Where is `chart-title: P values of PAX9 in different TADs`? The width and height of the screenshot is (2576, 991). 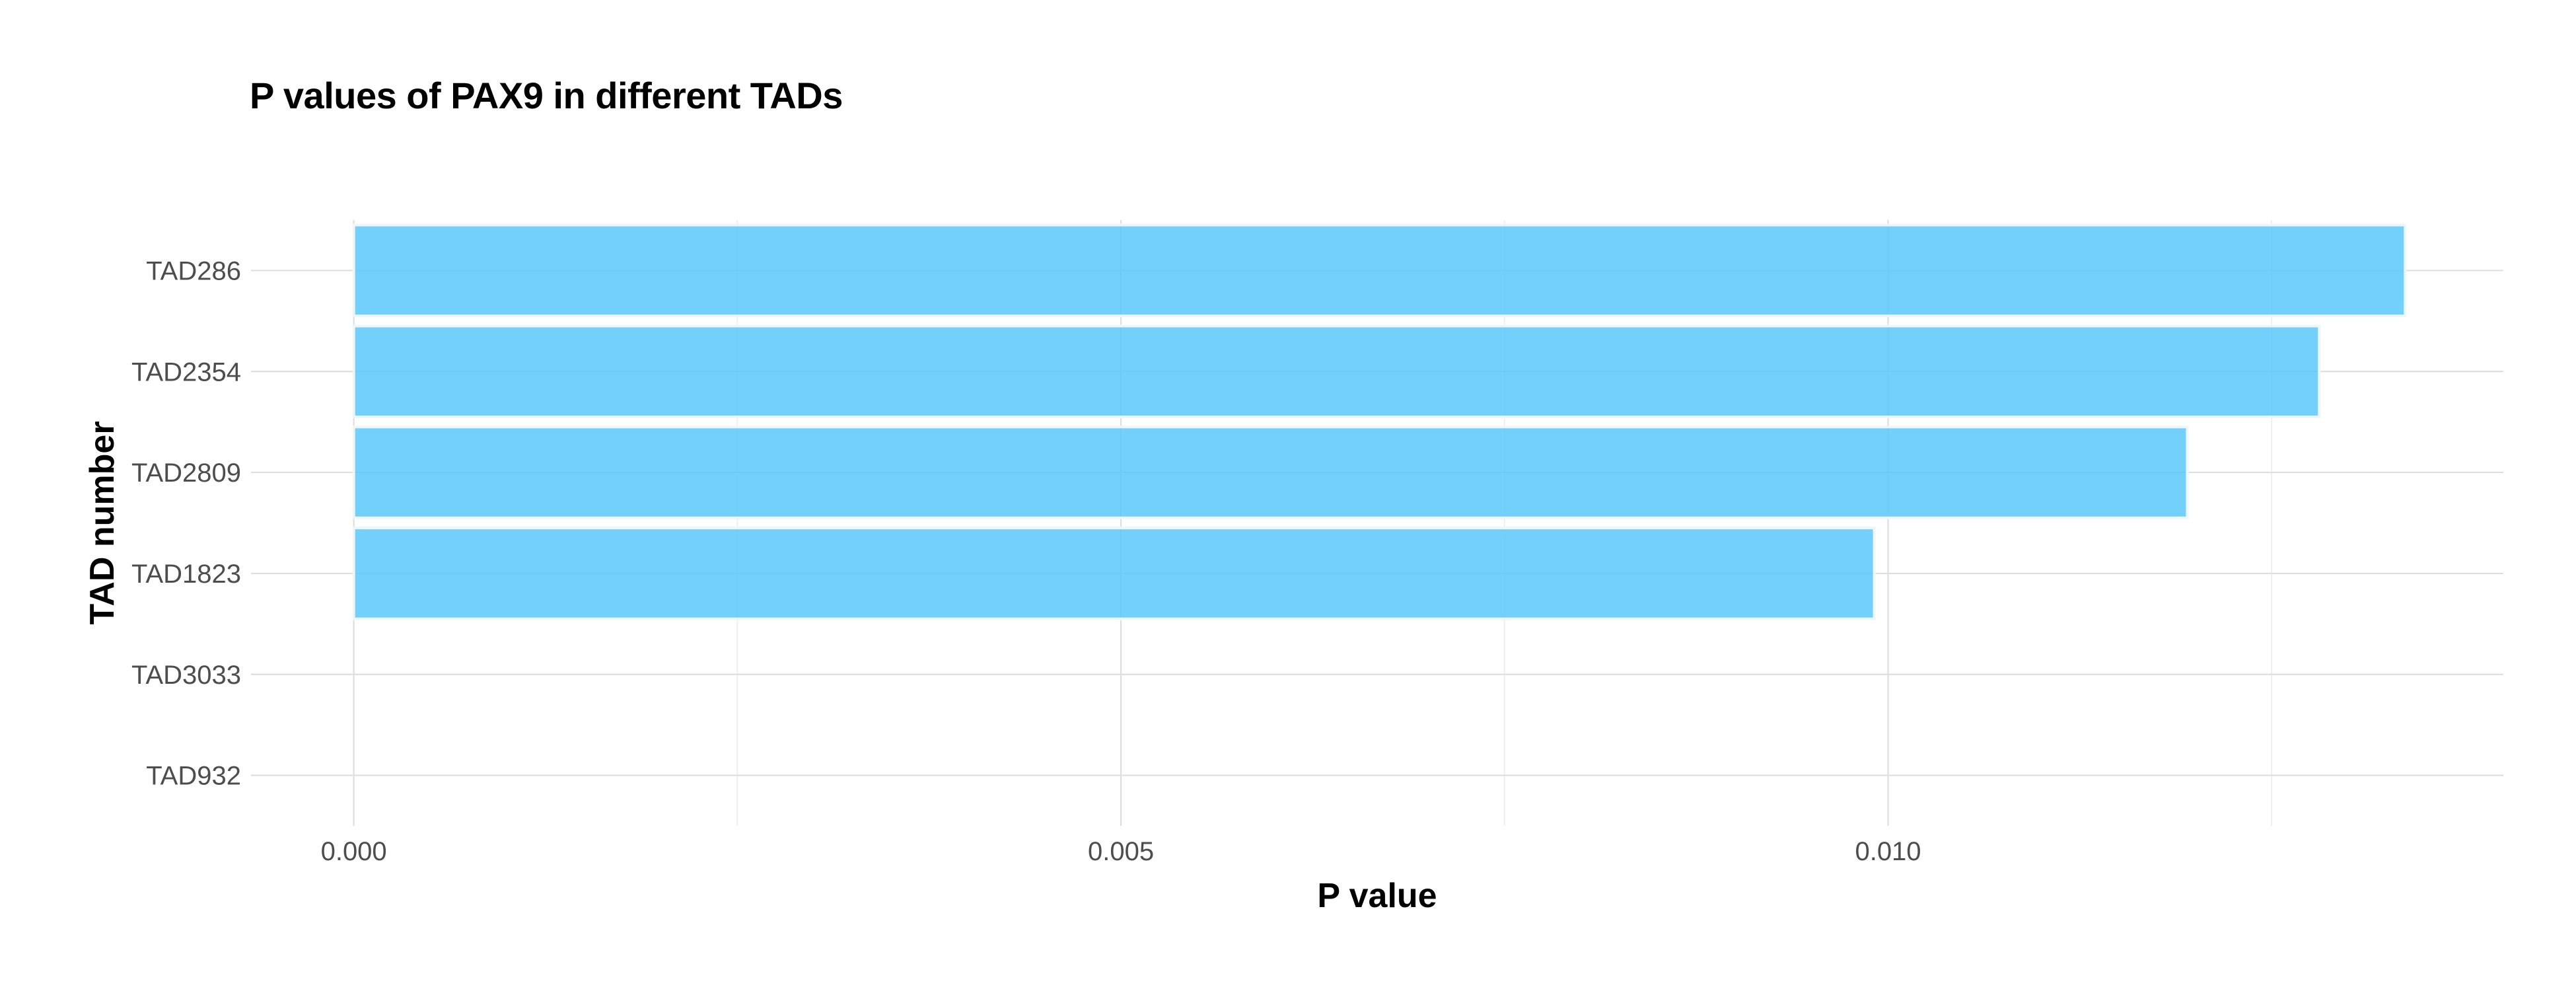
chart-title: P values of PAX9 in different TADs is located at coordinates (547, 95).